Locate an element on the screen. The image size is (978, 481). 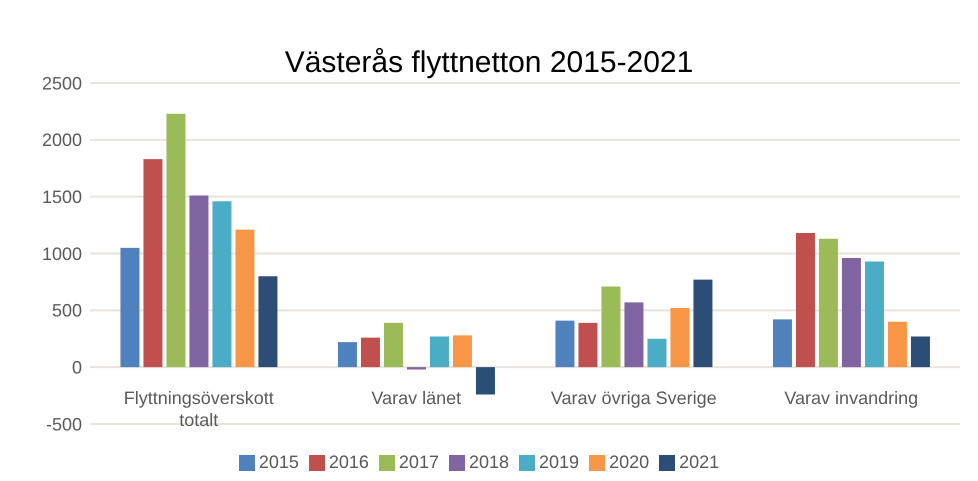
x-tick-label: Flyttningsöverskott totalt is located at coordinates (199, 409).